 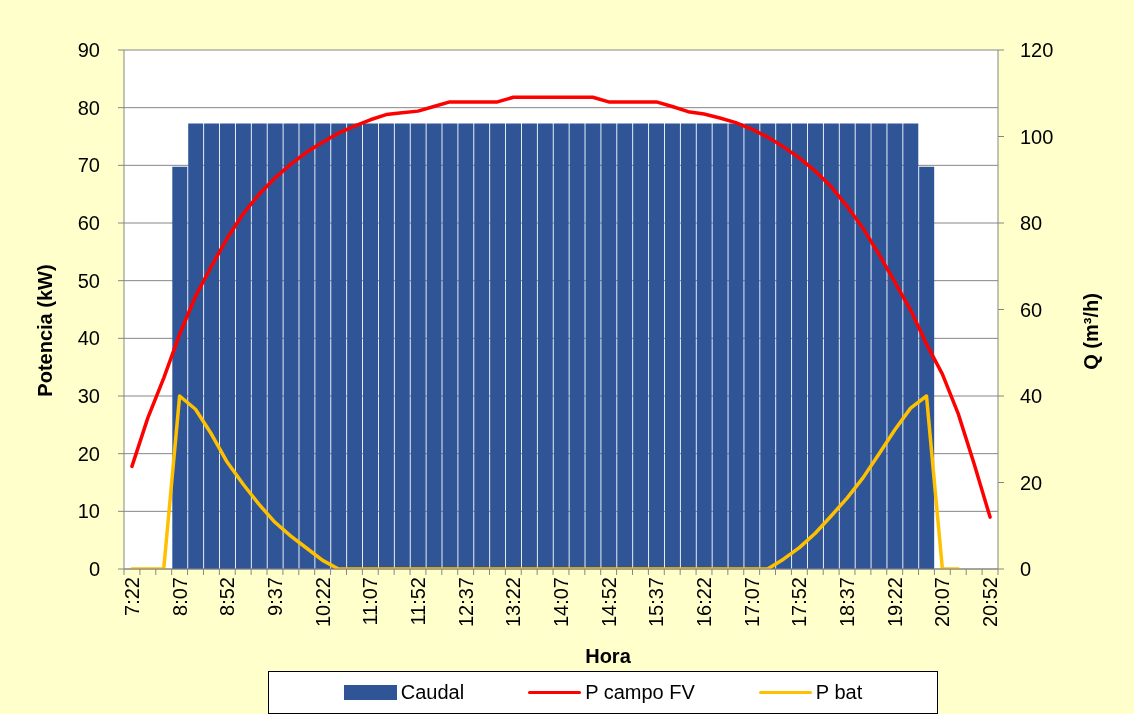 What do you see at coordinates (94, 569) in the screenshot?
I see `y-tick-label: 0` at bounding box center [94, 569].